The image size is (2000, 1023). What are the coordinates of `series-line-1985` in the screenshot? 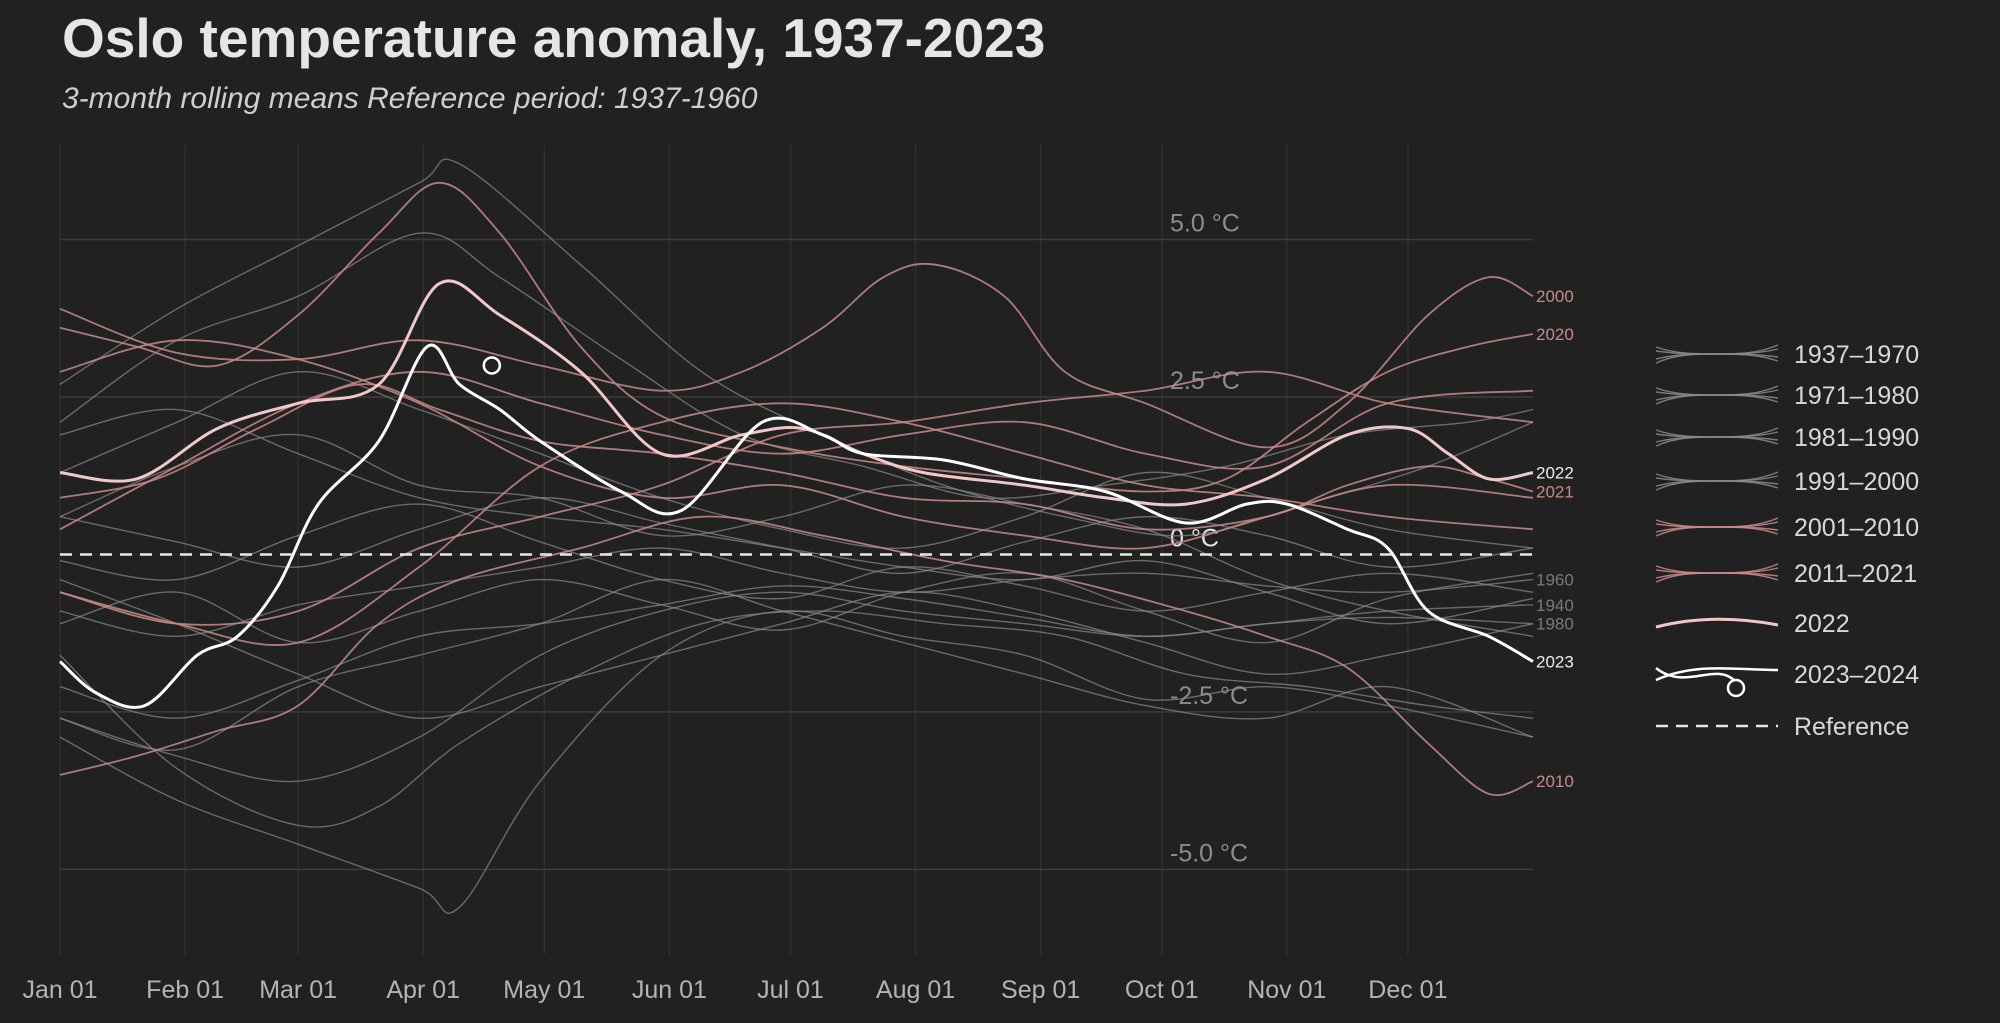 It's located at (796, 664).